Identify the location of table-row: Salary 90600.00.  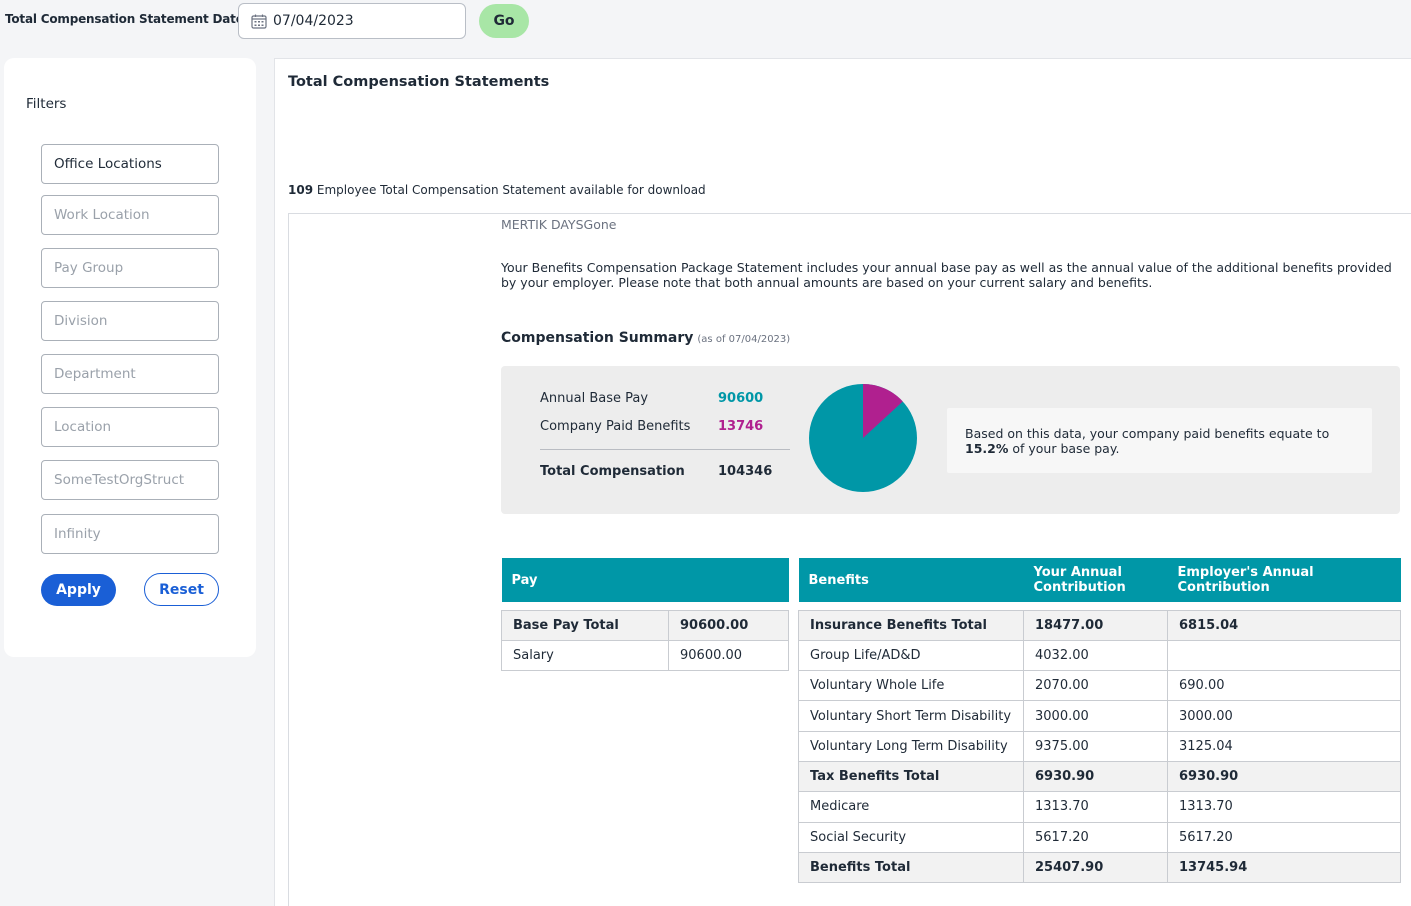
(645, 655).